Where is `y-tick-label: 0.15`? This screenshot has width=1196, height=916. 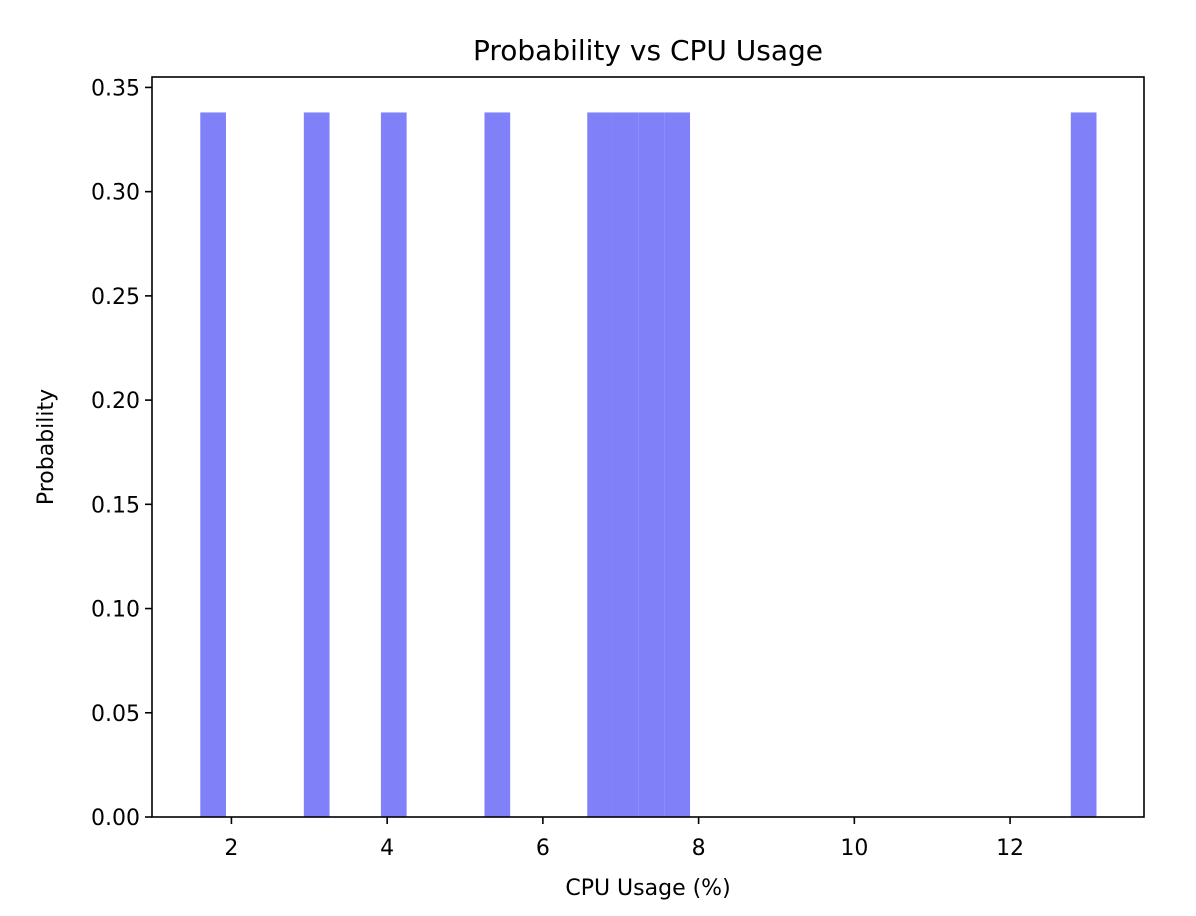 y-tick-label: 0.15 is located at coordinates (115, 505).